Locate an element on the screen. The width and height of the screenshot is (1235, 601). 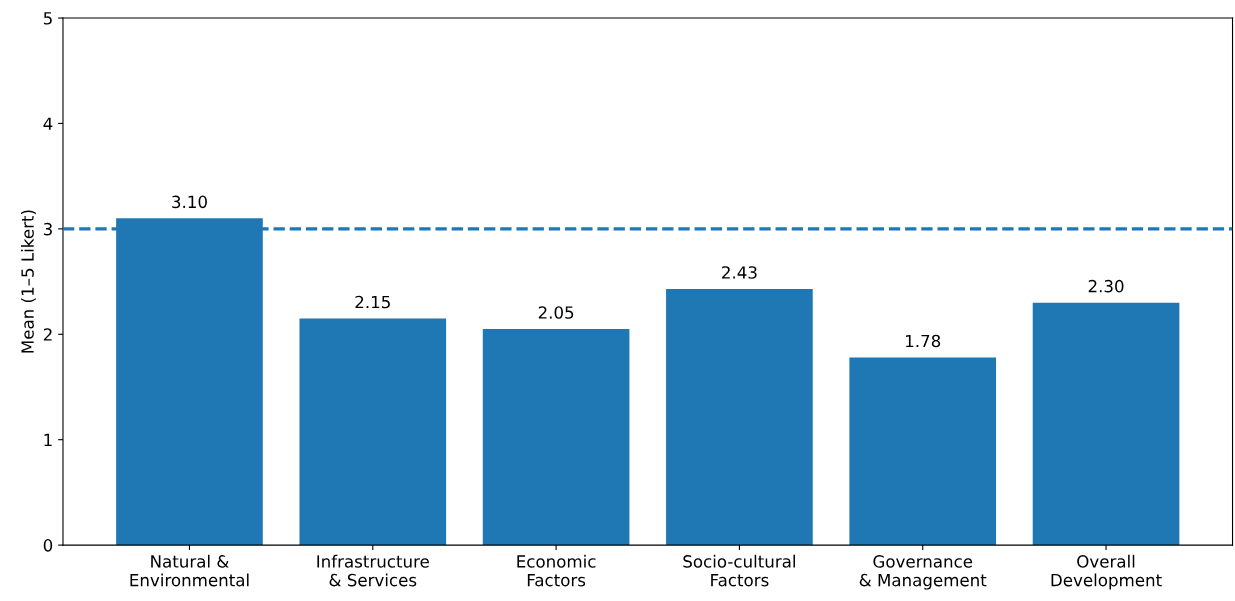
data-label: 2.30 is located at coordinates (1106, 286).